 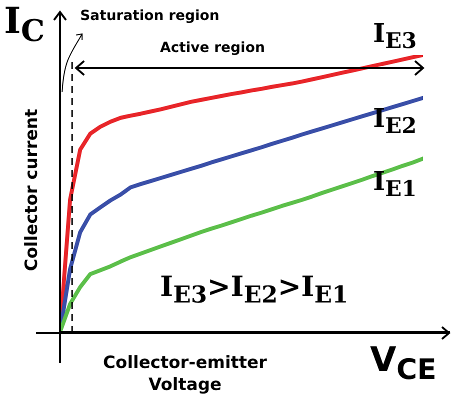 What do you see at coordinates (395, 36) in the screenshot?
I see `series-label: I$_{E3}$` at bounding box center [395, 36].